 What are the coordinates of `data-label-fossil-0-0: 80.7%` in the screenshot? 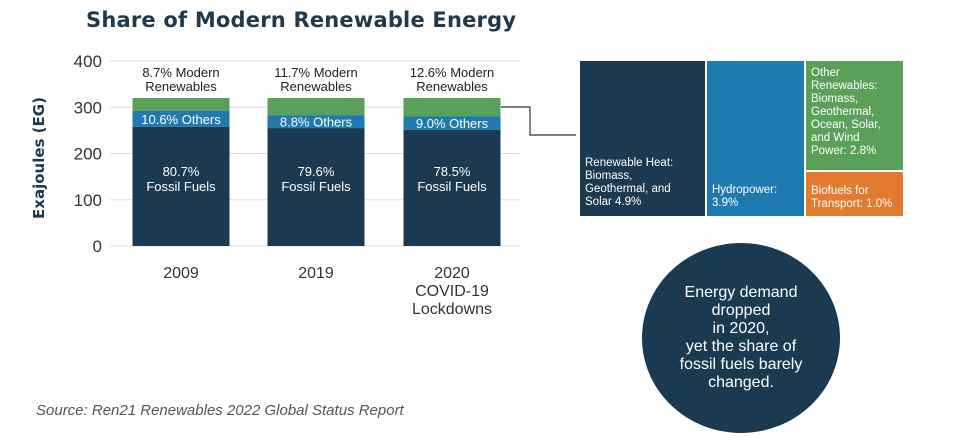 It's located at (181, 171).